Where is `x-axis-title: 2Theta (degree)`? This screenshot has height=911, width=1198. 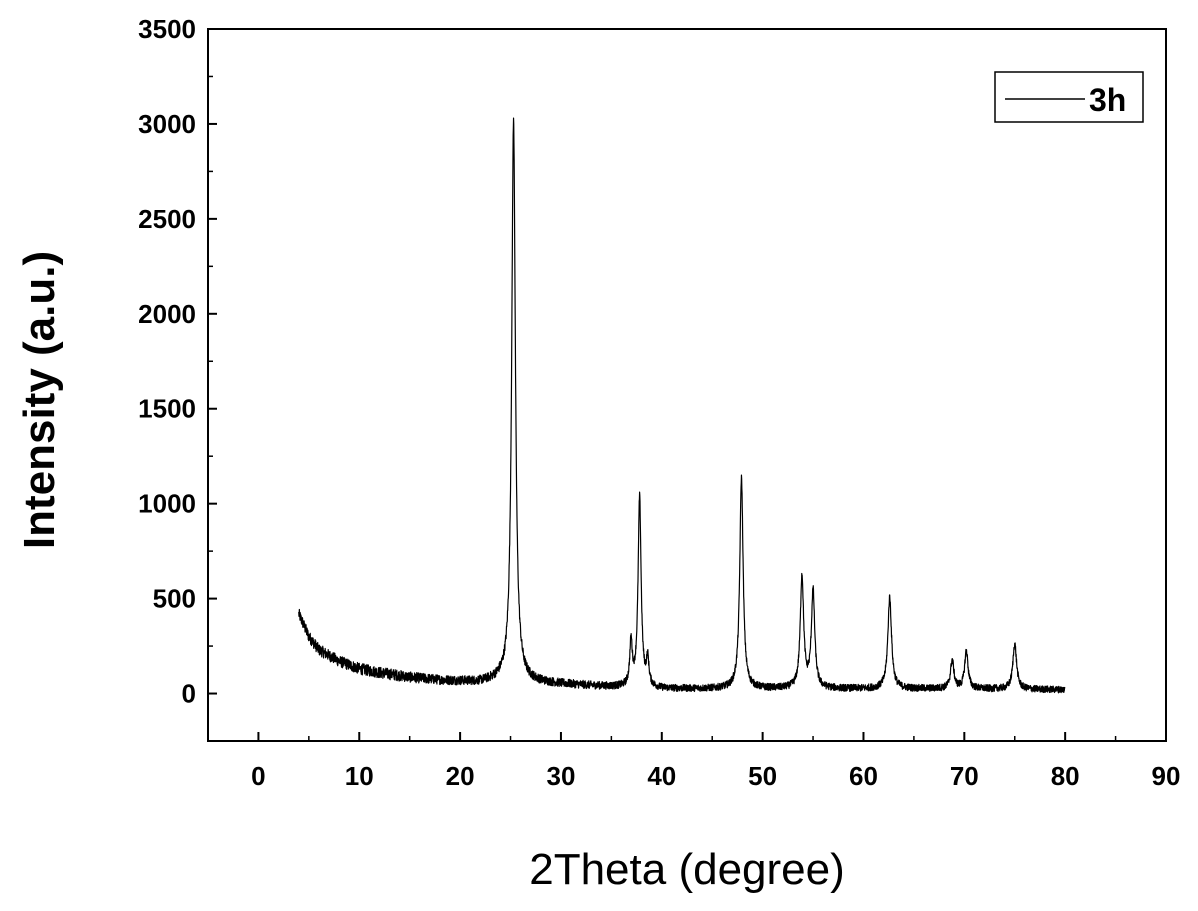
x-axis-title: 2Theta (degree) is located at coordinates (687, 869).